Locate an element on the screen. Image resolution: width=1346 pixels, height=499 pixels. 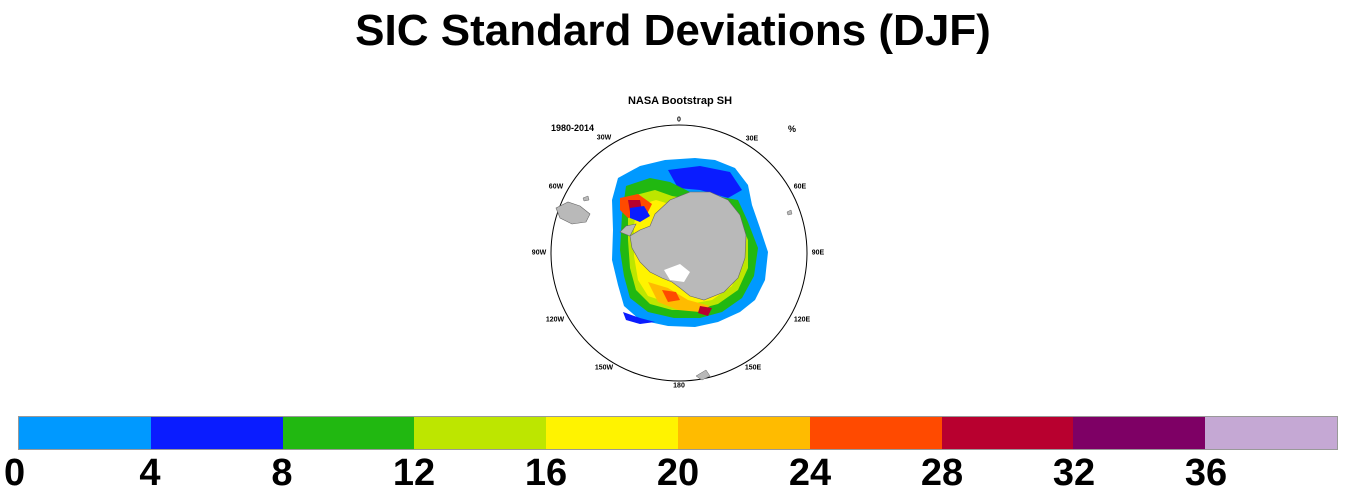
kerguelen-island is located at coordinates (789, 212).